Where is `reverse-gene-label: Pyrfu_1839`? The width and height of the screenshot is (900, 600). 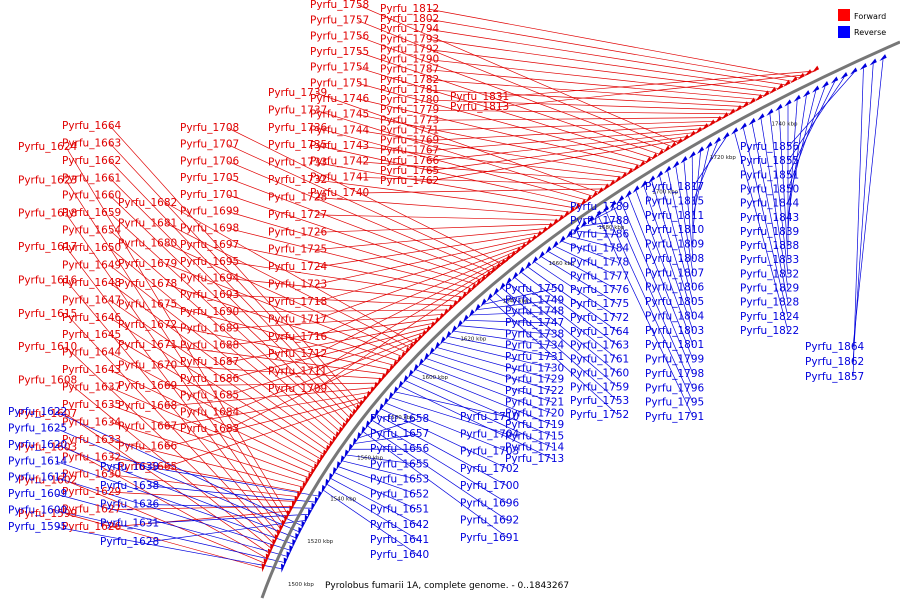
reverse-gene-label: Pyrfu_1839 is located at coordinates (769, 232).